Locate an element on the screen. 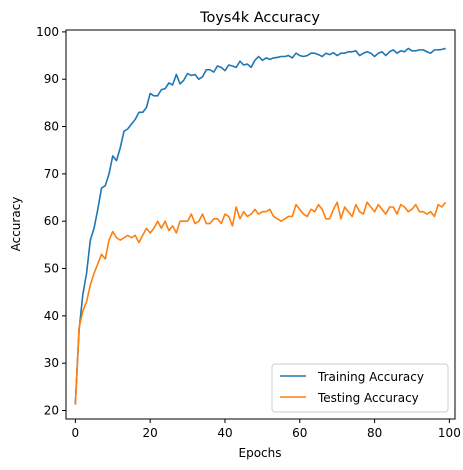  chart-title: Toys4k Accuracy is located at coordinates (259, 18).